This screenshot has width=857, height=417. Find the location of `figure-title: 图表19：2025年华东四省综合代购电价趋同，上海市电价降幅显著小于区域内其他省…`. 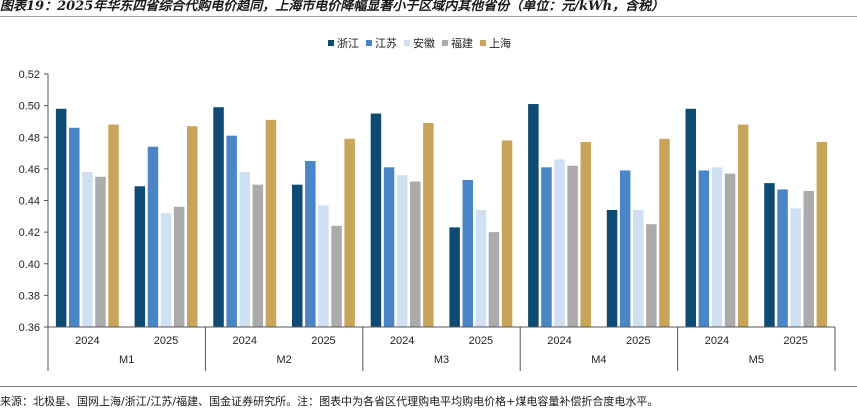

figure-title: 图表19：2025年华东四省综合代购电价趋同，上海市电价降幅显著小于区域内其他省… is located at coordinates (332, 7).